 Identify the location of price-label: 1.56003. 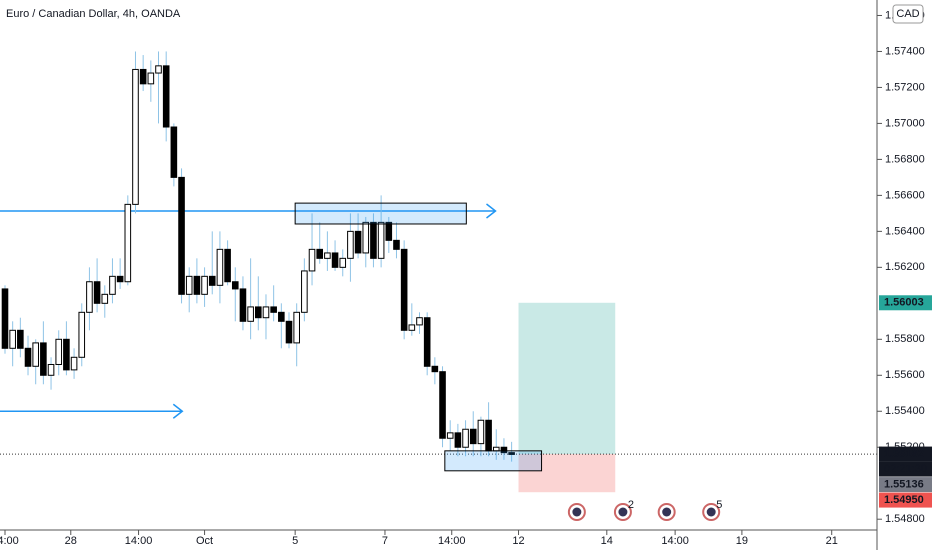
(904, 303).